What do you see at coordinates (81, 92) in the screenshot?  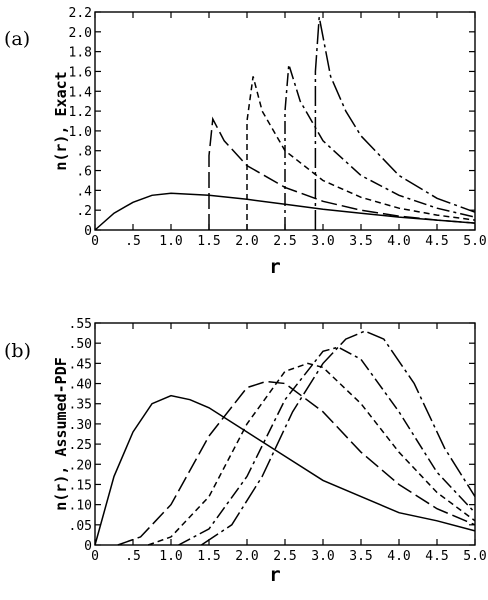 I see `y-tick-label: 1.4` at bounding box center [81, 92].